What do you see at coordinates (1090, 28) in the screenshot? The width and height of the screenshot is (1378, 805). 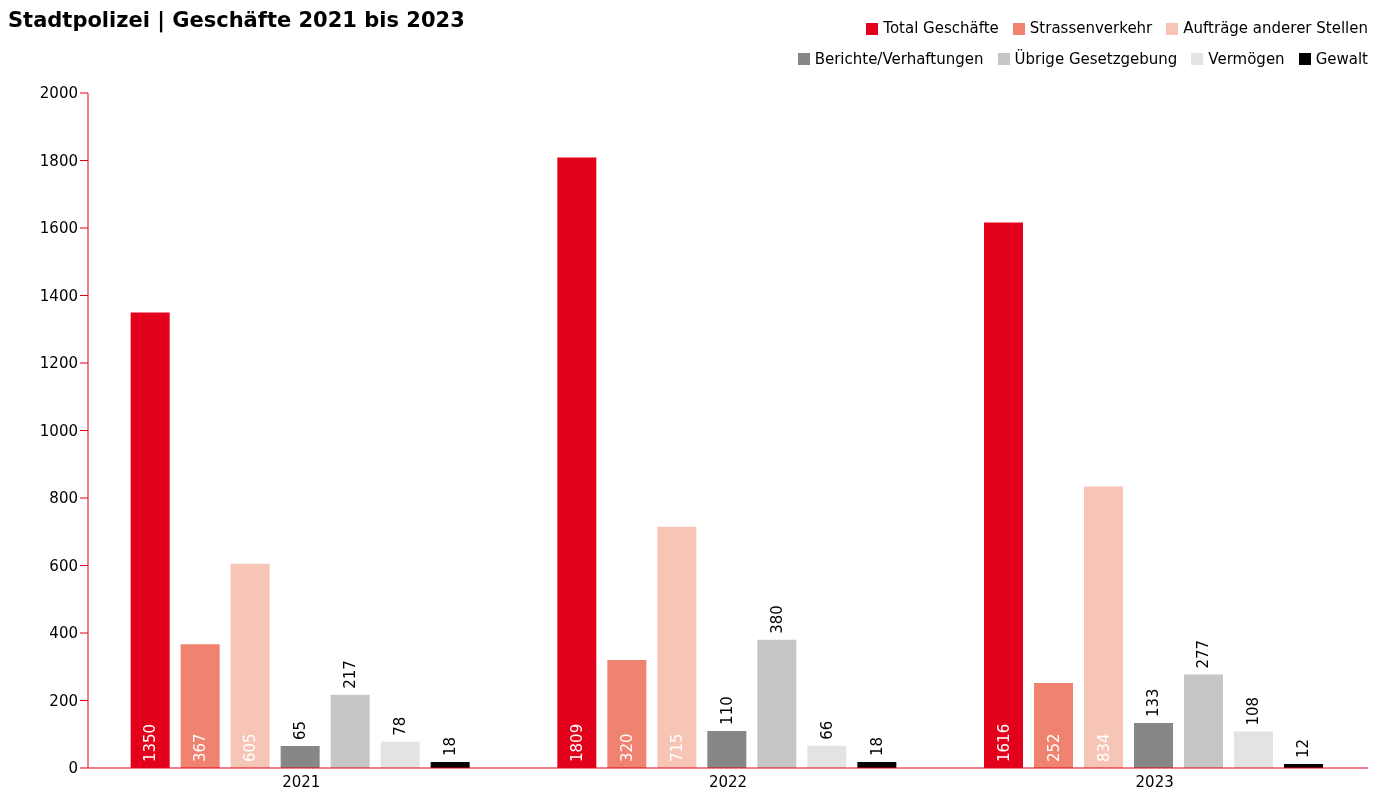 I see `legend-label: Strassenverkehr` at bounding box center [1090, 28].